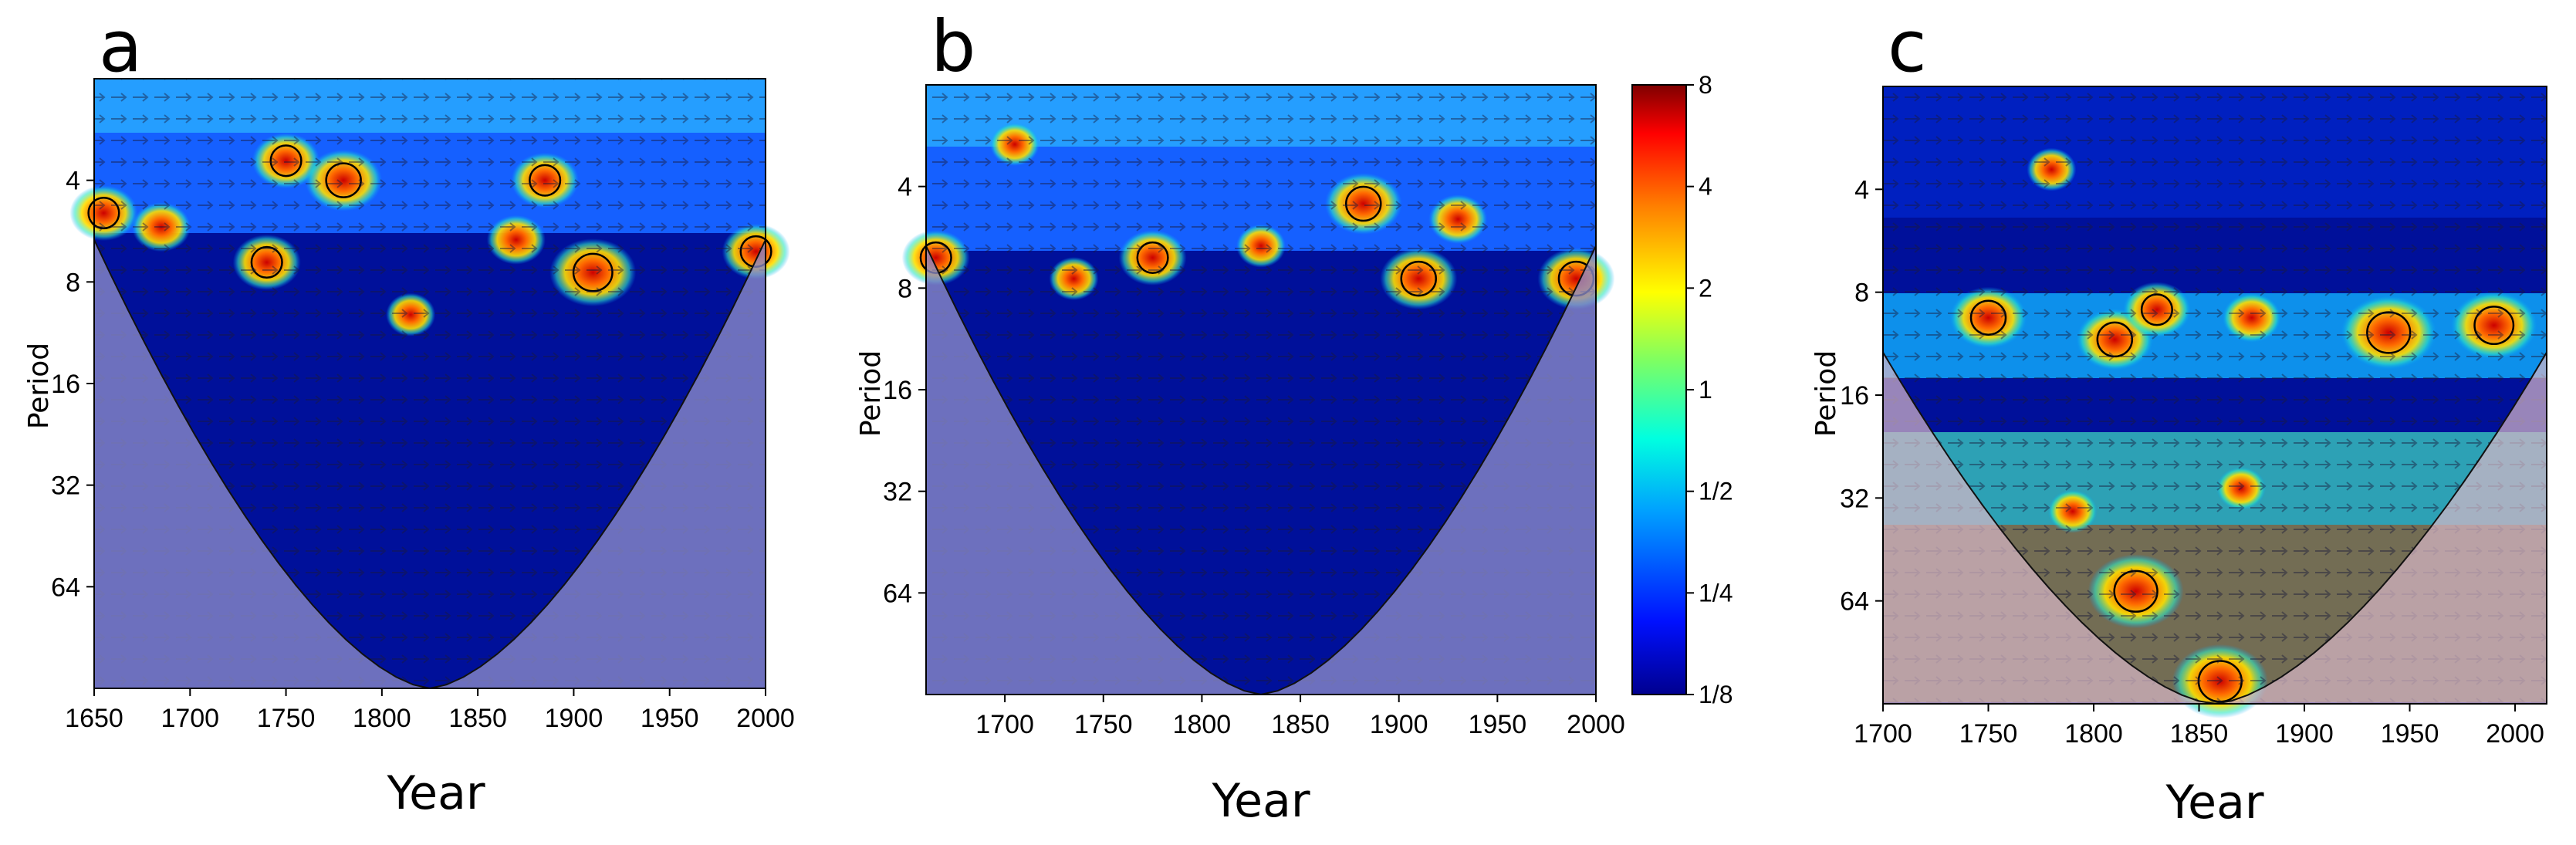 This screenshot has height=845, width=2576. I want to click on colorbar-tick-label: 4, so click(1705, 187).